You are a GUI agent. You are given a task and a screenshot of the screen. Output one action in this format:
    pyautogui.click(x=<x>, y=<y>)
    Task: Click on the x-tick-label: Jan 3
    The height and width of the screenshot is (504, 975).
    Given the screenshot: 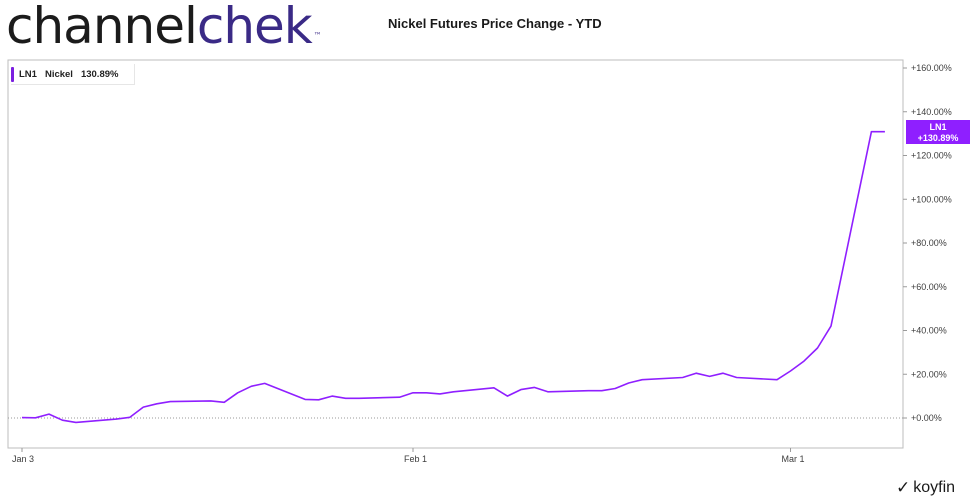 What is the action you would take?
    pyautogui.click(x=23, y=459)
    